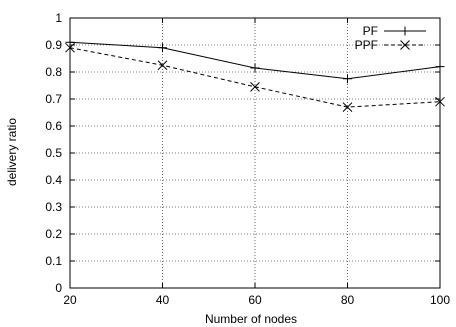  Describe the element at coordinates (53, 153) in the screenshot. I see `y-tick-label: 0.5` at that location.